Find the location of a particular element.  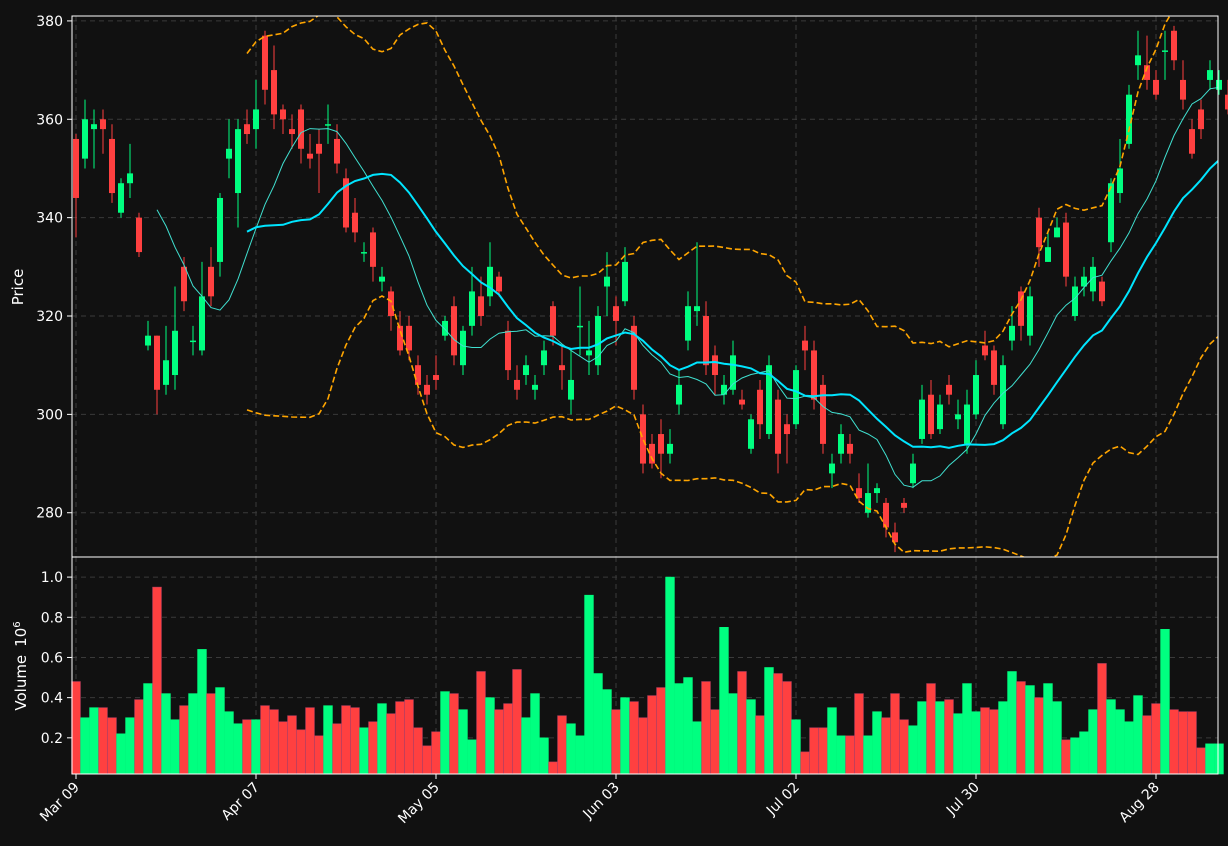

volume-tick-labels: 0.2 0.4 0.6 0.8 1.0 is located at coordinates (56, 658).